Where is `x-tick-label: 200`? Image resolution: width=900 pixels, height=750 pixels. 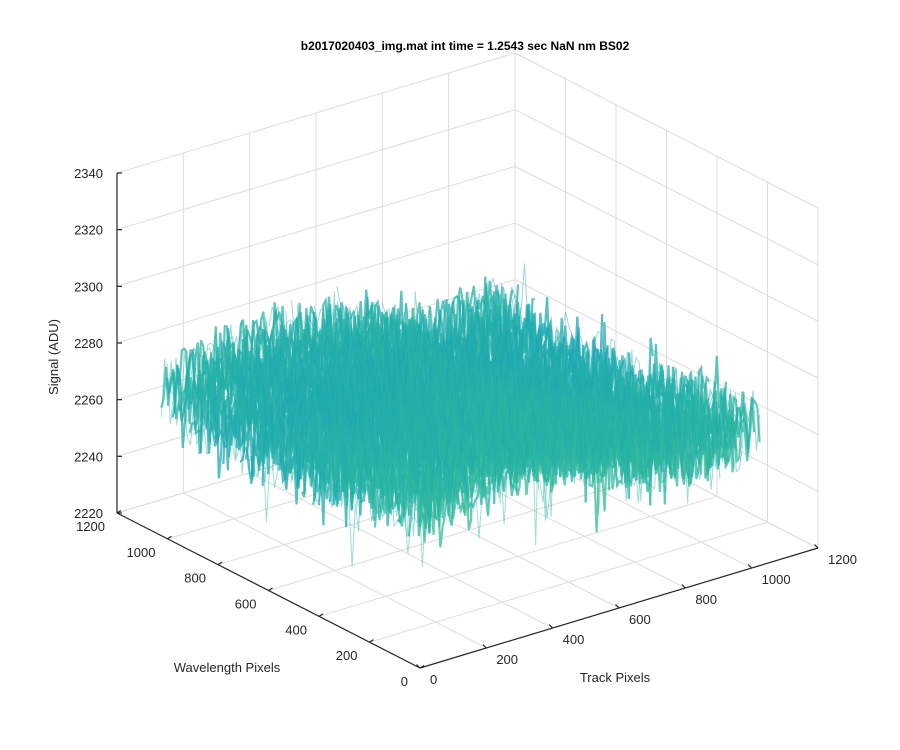 x-tick-label: 200 is located at coordinates (507, 659).